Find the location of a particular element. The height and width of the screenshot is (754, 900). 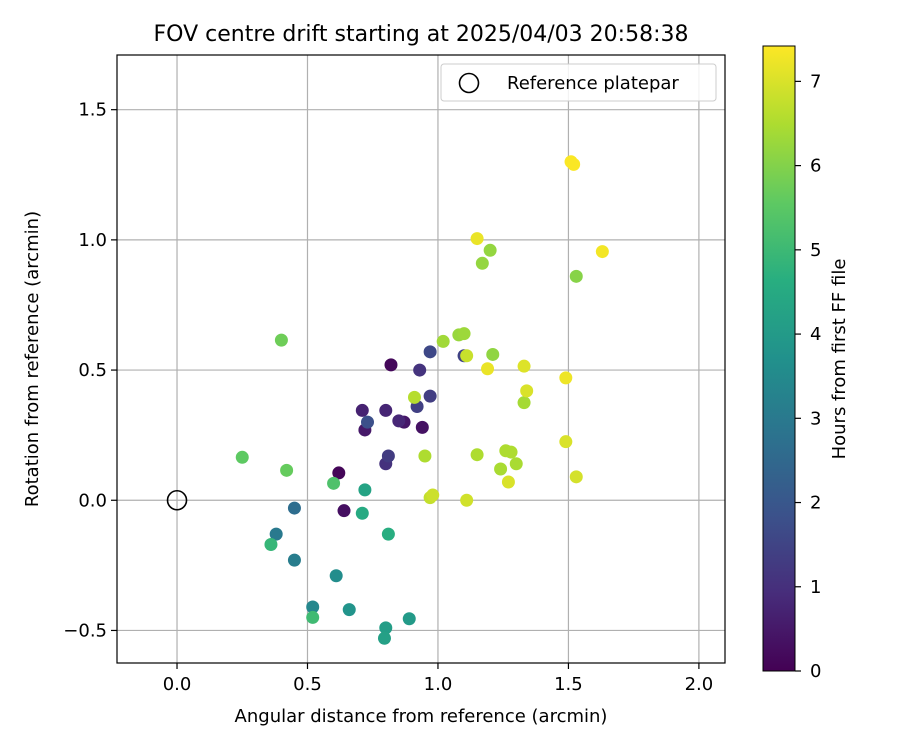

y-tick-label: −0.5 is located at coordinates (85, 630).